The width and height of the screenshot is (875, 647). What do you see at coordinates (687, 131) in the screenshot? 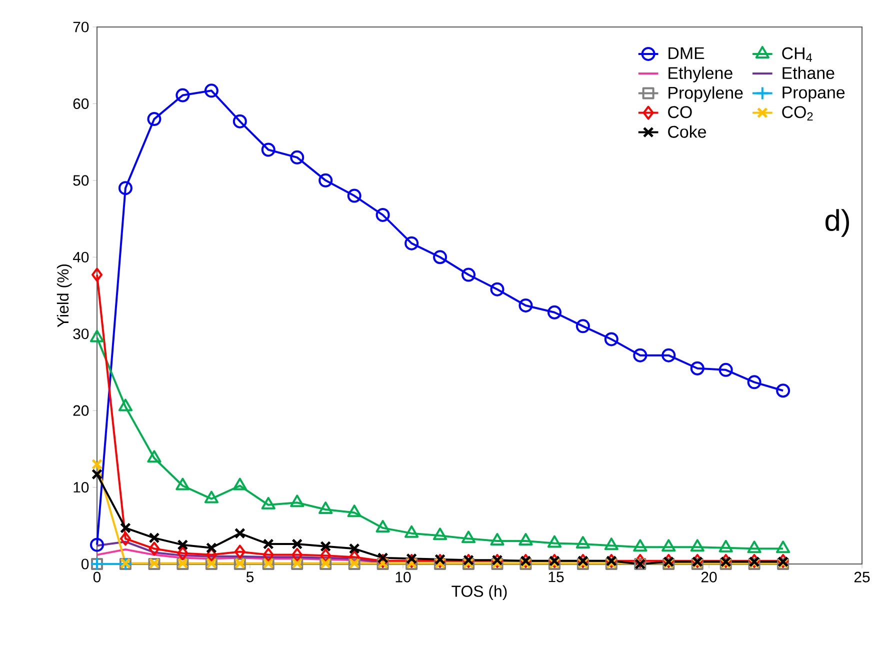
I see `legend-label: Coke` at bounding box center [687, 131].